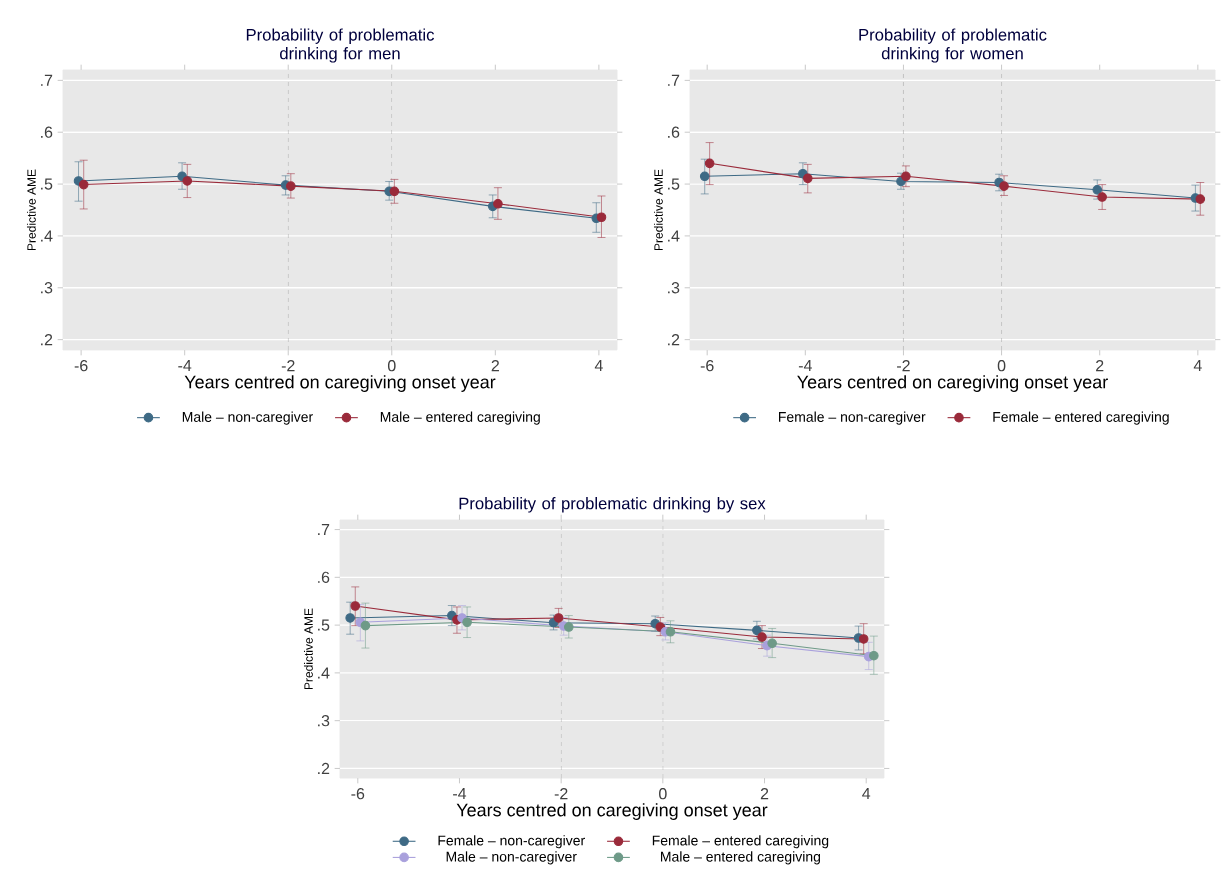 This screenshot has width=1229, height=890. I want to click on chart-title: Probability of problematic drinking by sex, so click(612, 505).